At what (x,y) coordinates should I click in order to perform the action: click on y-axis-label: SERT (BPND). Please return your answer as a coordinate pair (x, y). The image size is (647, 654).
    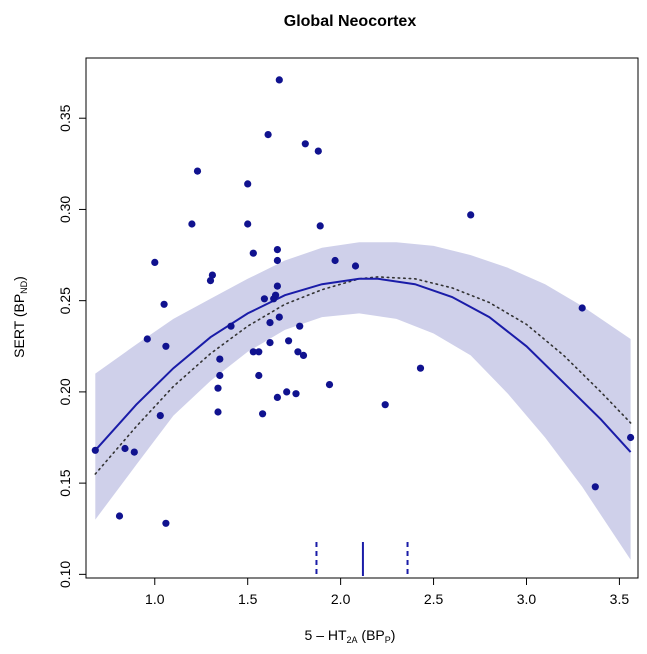
    Looking at the image, I should click on (20, 317).